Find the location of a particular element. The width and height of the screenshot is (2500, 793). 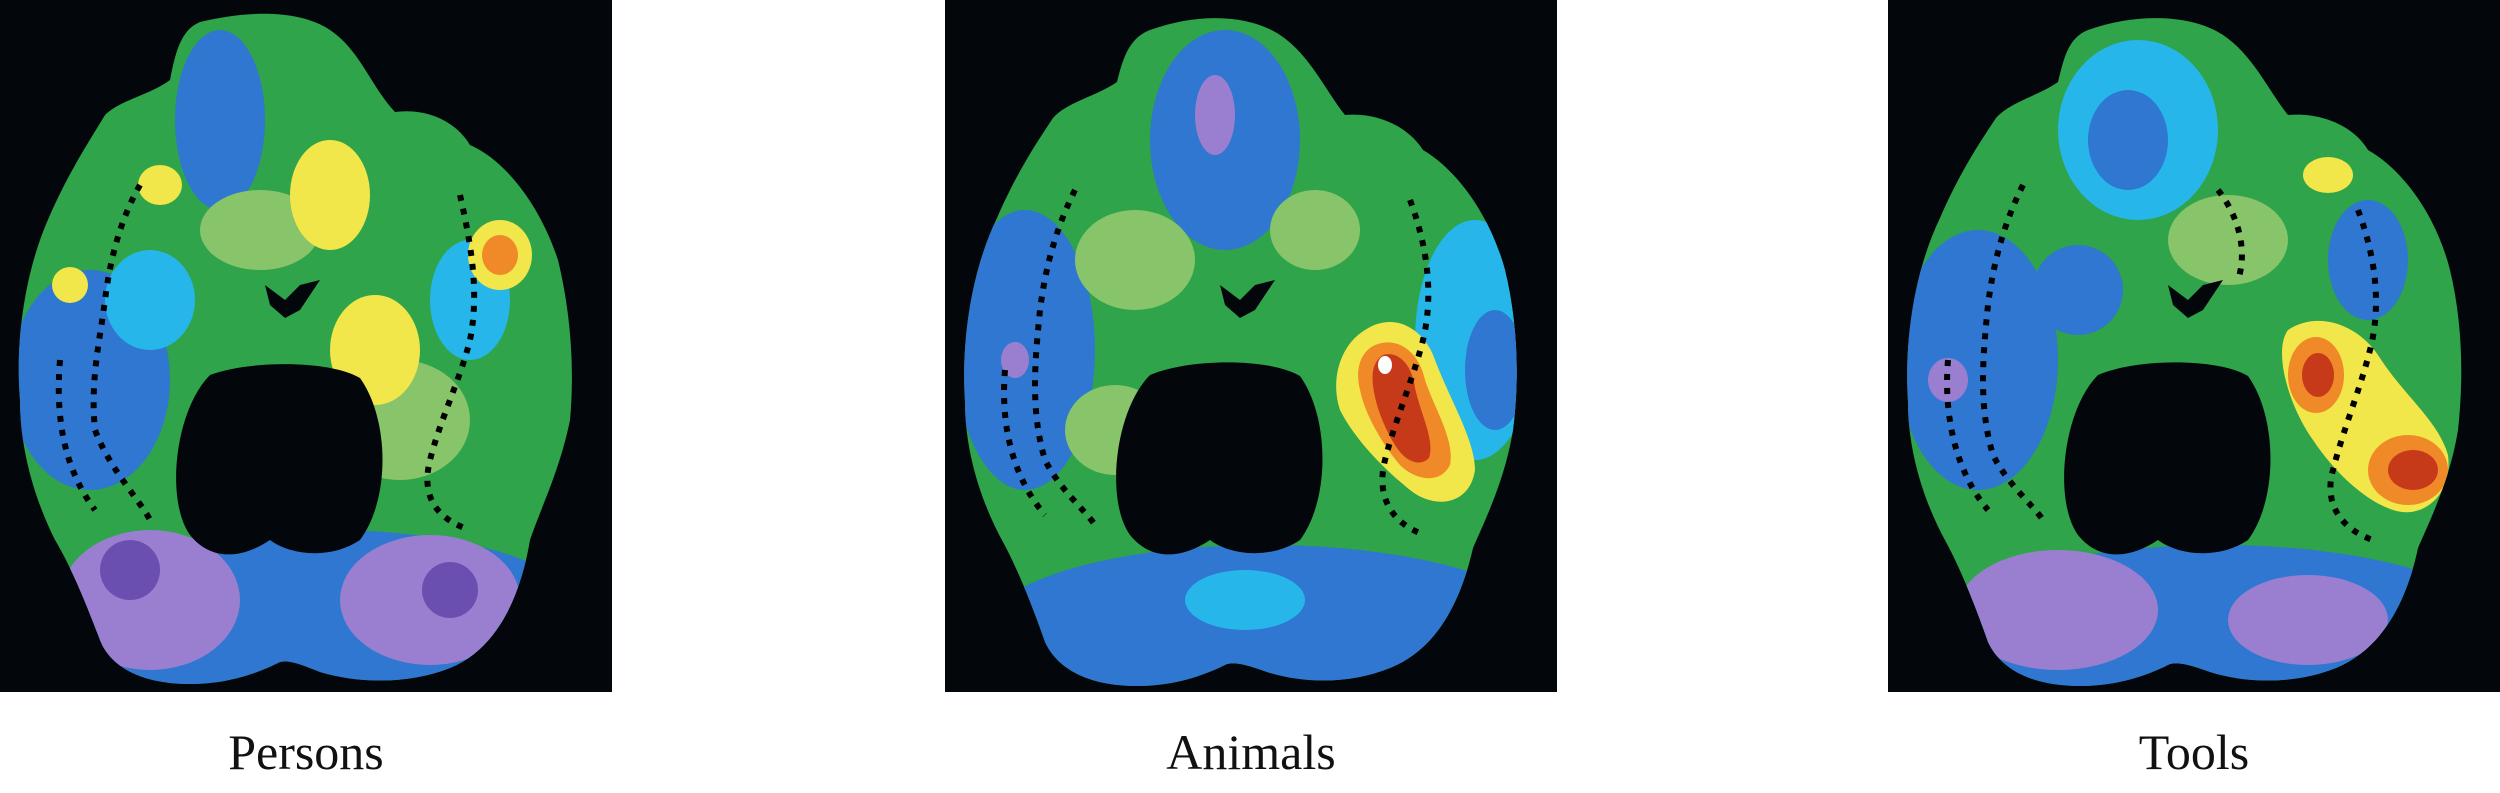

caption-persons: Persons is located at coordinates (306, 752).